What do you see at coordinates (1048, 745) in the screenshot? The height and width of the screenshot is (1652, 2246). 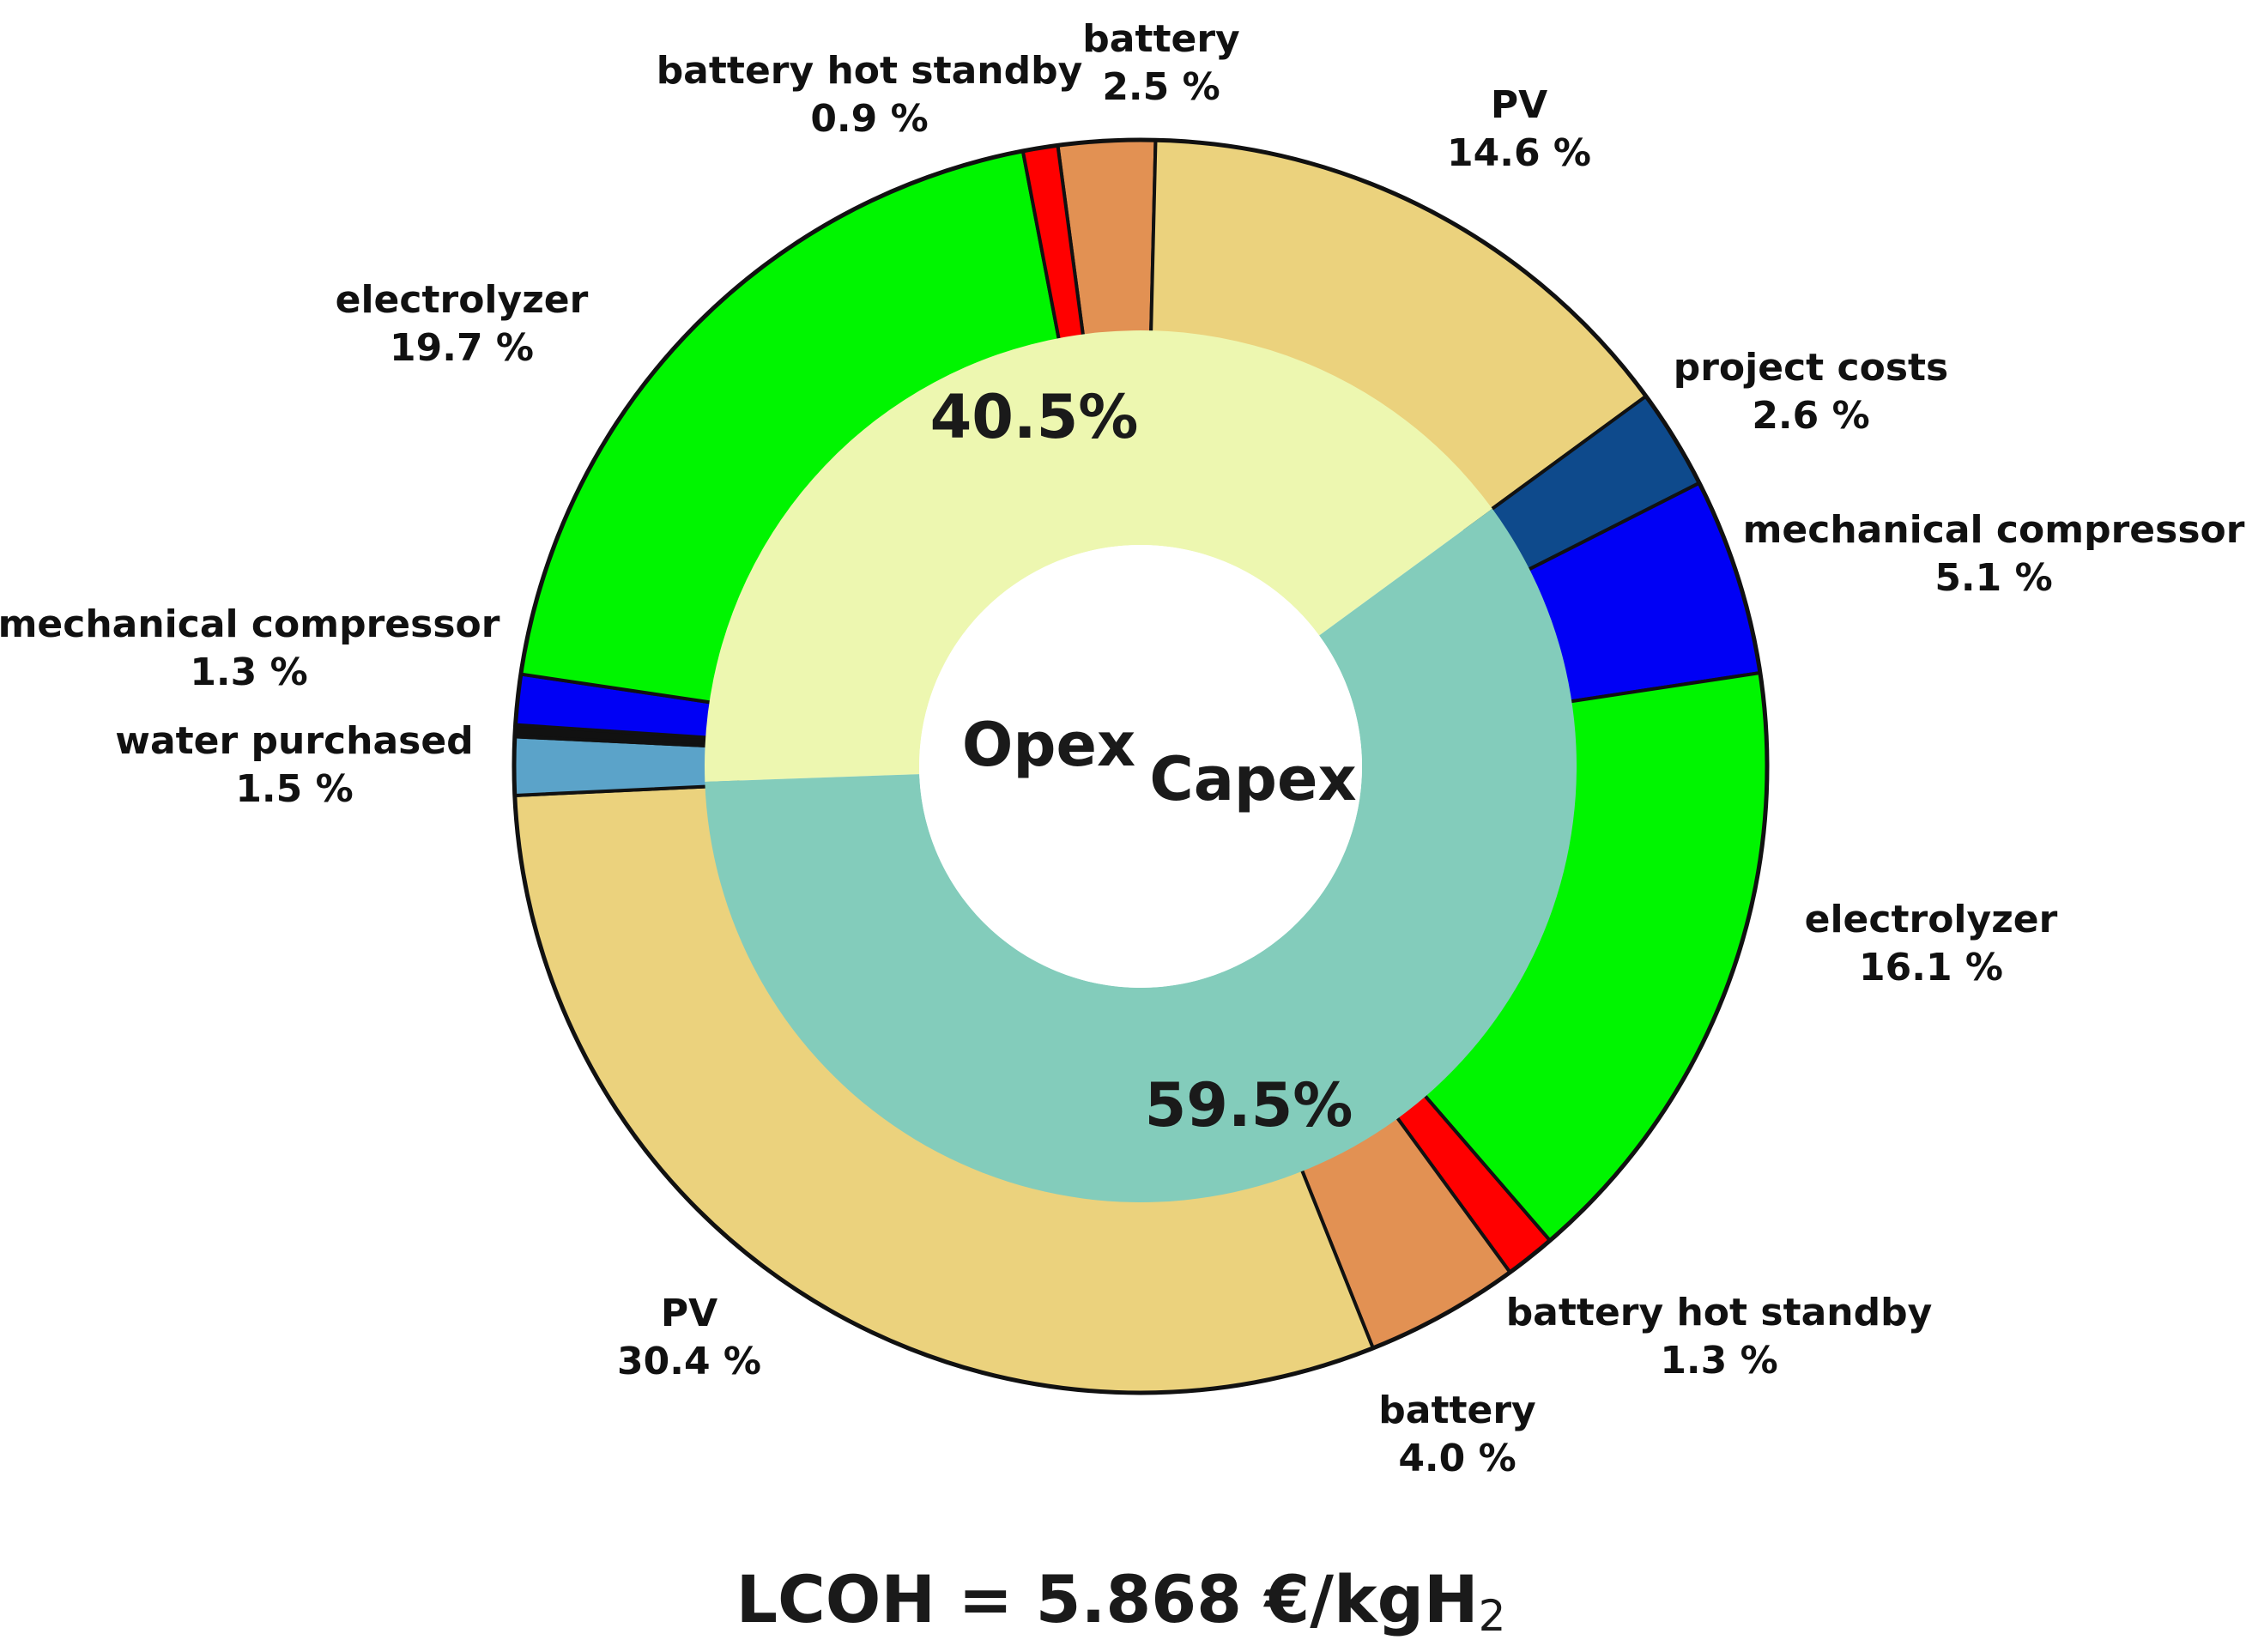 I see `center-label-opex: Opex` at bounding box center [1048, 745].